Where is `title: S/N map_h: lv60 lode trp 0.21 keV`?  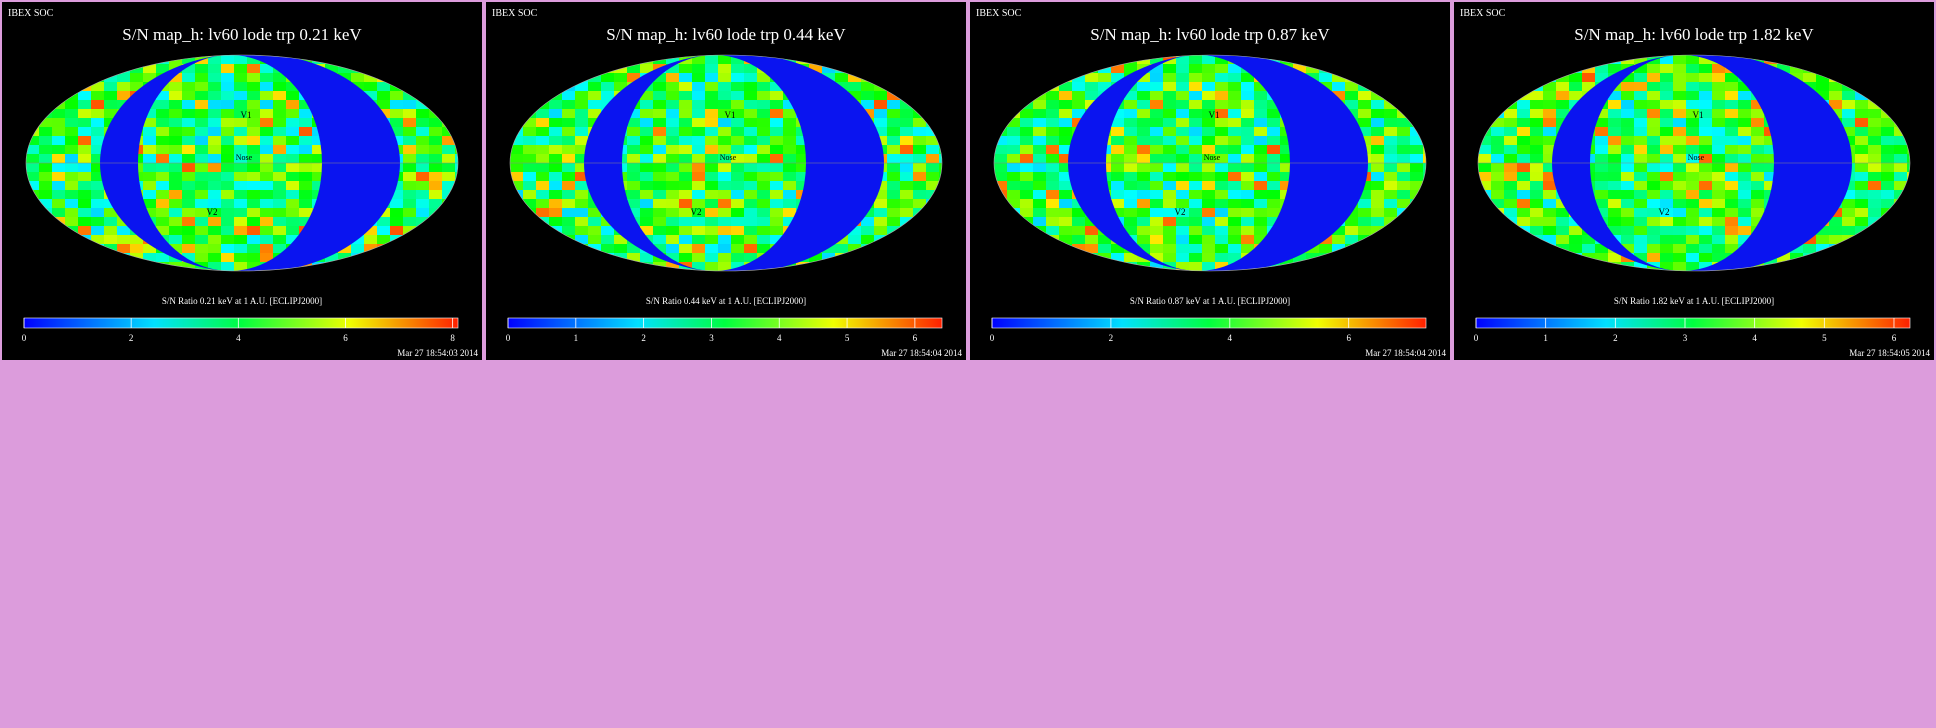
title: S/N map_h: lv60 lode trp 0.21 keV is located at coordinates (242, 34).